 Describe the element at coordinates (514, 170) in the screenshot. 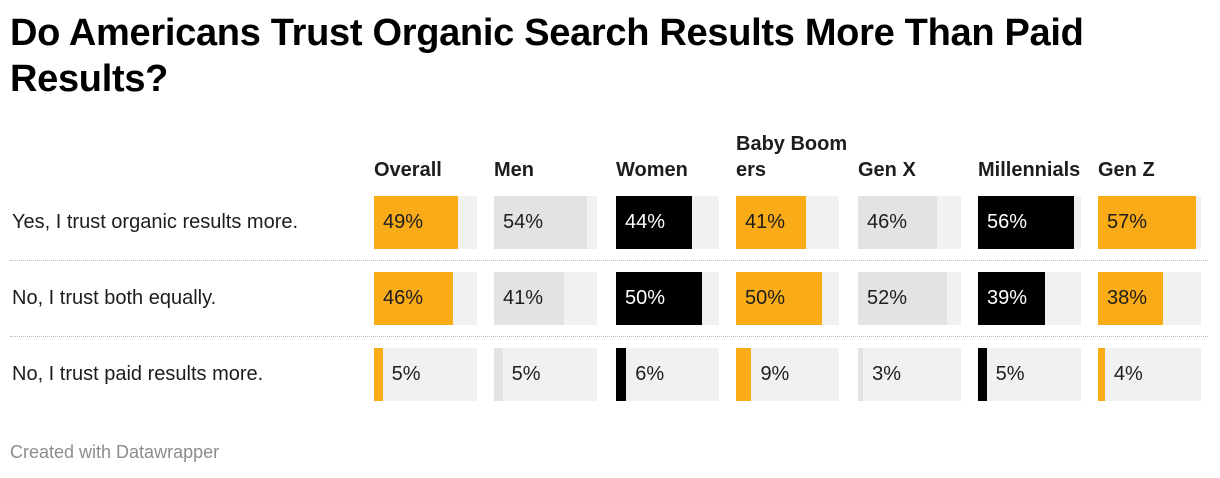

I see `column-header: Men` at that location.